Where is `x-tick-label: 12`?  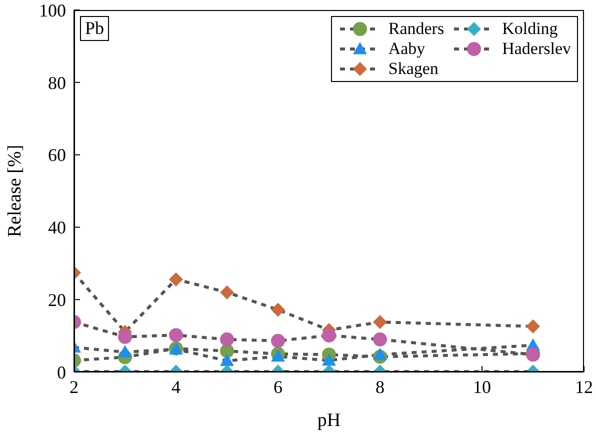 x-tick-label: 12 is located at coordinates (584, 386).